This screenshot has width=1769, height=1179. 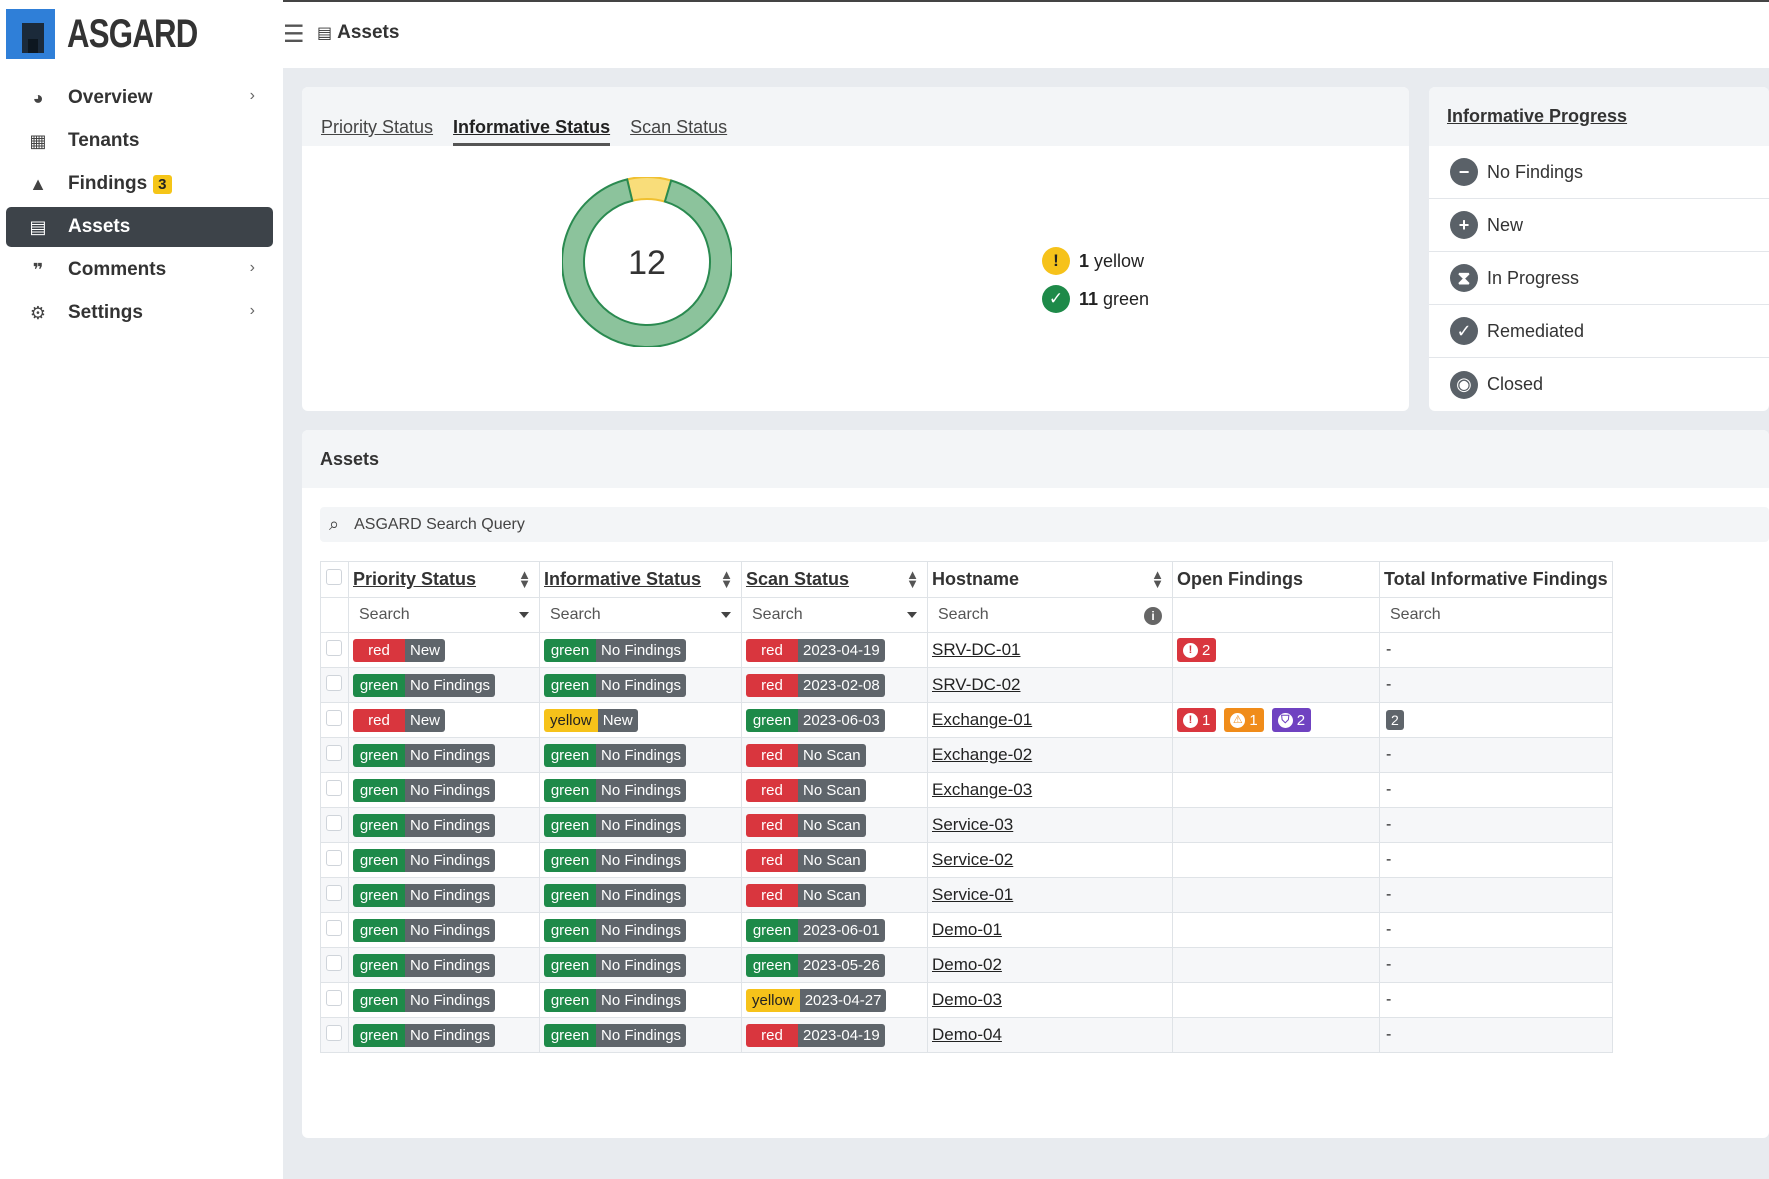 I want to click on scan-status-badge: red 2023-04-19, so click(x=815, y=650).